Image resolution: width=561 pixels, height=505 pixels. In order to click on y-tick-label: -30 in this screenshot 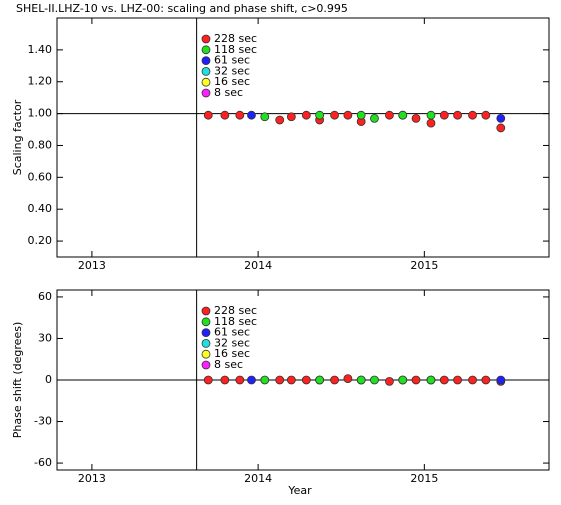, I will do `click(43, 421)`.